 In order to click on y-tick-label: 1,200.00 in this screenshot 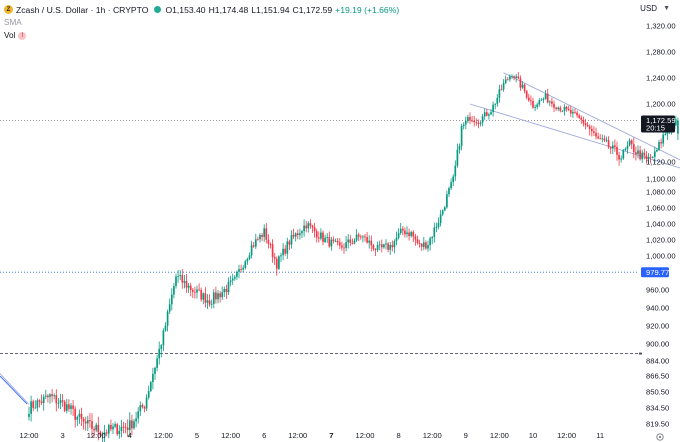, I will do `click(661, 104)`.